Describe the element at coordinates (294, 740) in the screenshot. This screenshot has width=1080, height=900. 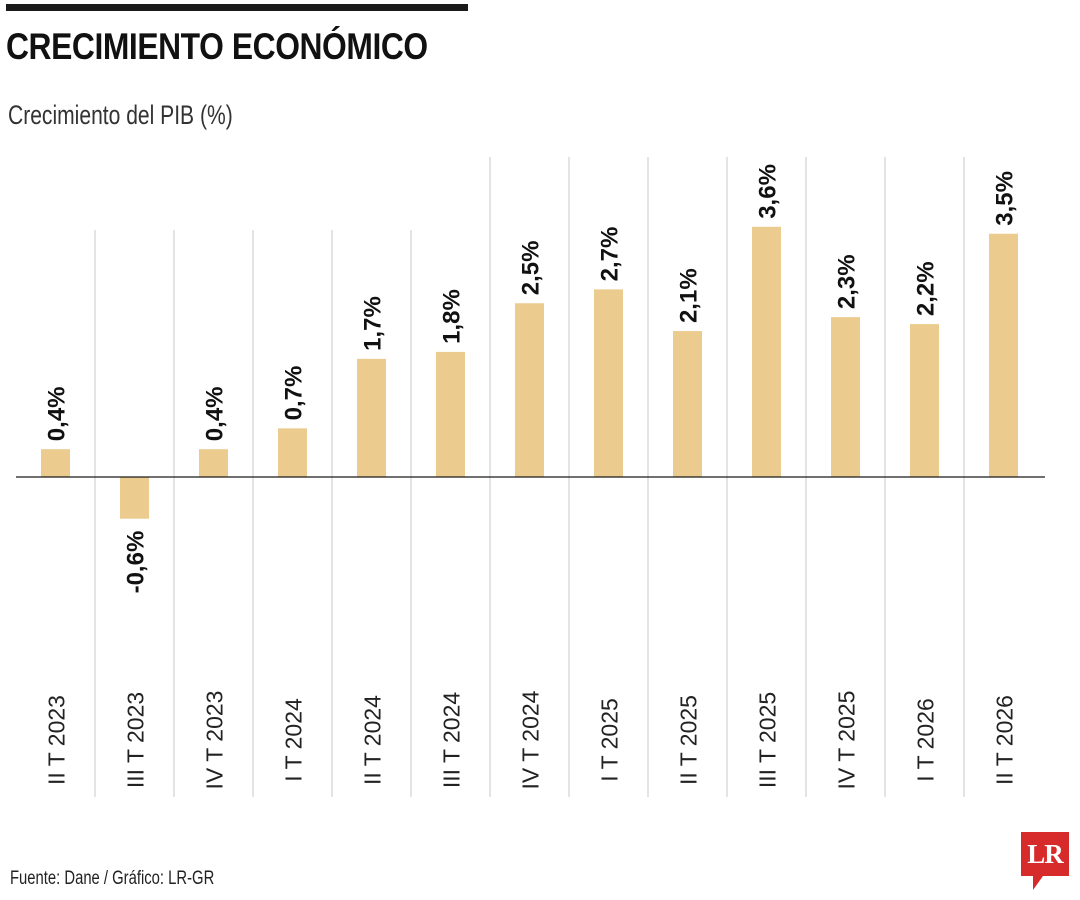
I see `category-label: I T 2024` at that location.